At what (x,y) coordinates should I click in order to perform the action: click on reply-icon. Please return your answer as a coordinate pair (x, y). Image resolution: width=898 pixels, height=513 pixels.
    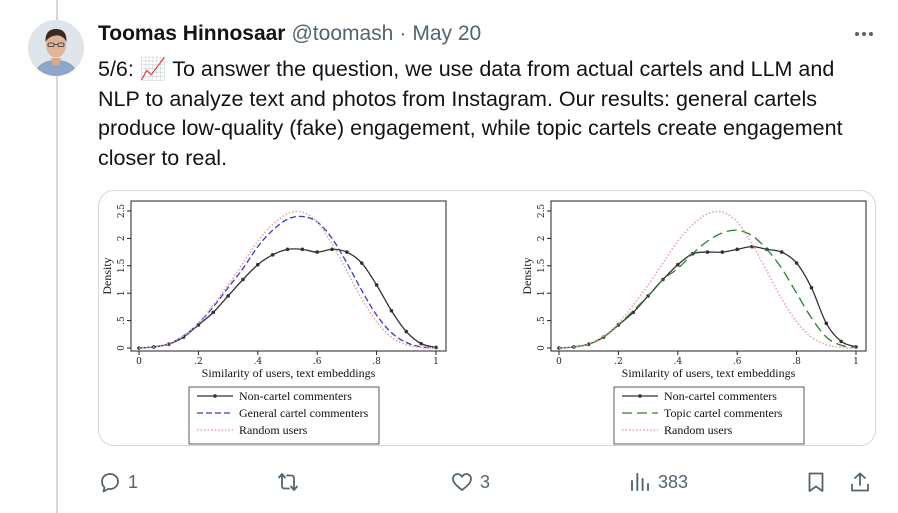
    Looking at the image, I should click on (110, 483).